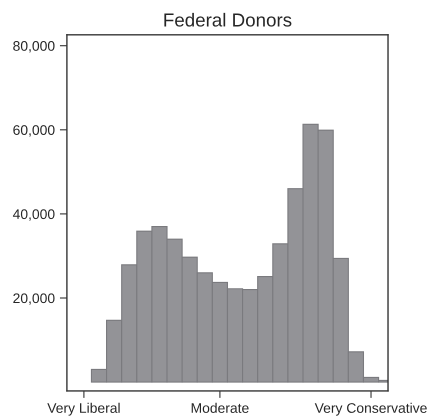 This screenshot has width=446, height=419. Describe the element at coordinates (370, 409) in the screenshot. I see `x-tick-label: Very Conservative` at that location.